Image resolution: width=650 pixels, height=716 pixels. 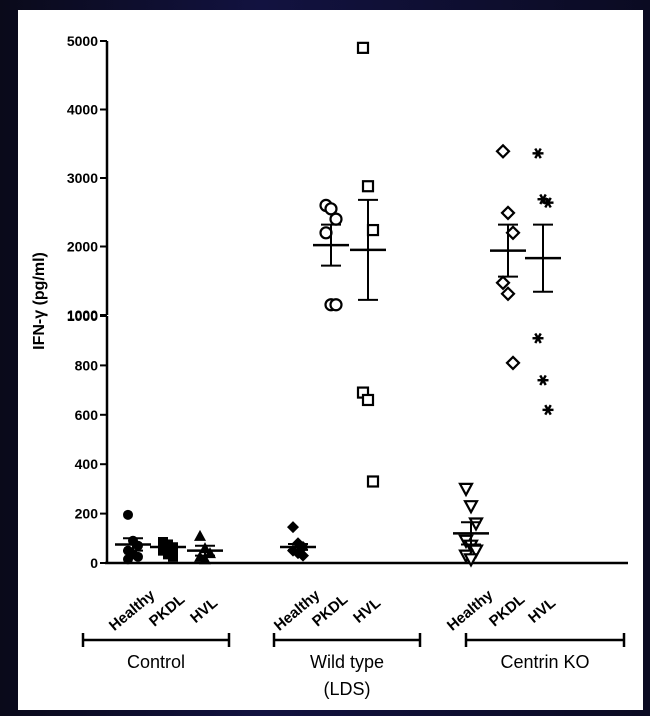 I want to click on y-tick-label-lower: 0, so click(x=94, y=563).